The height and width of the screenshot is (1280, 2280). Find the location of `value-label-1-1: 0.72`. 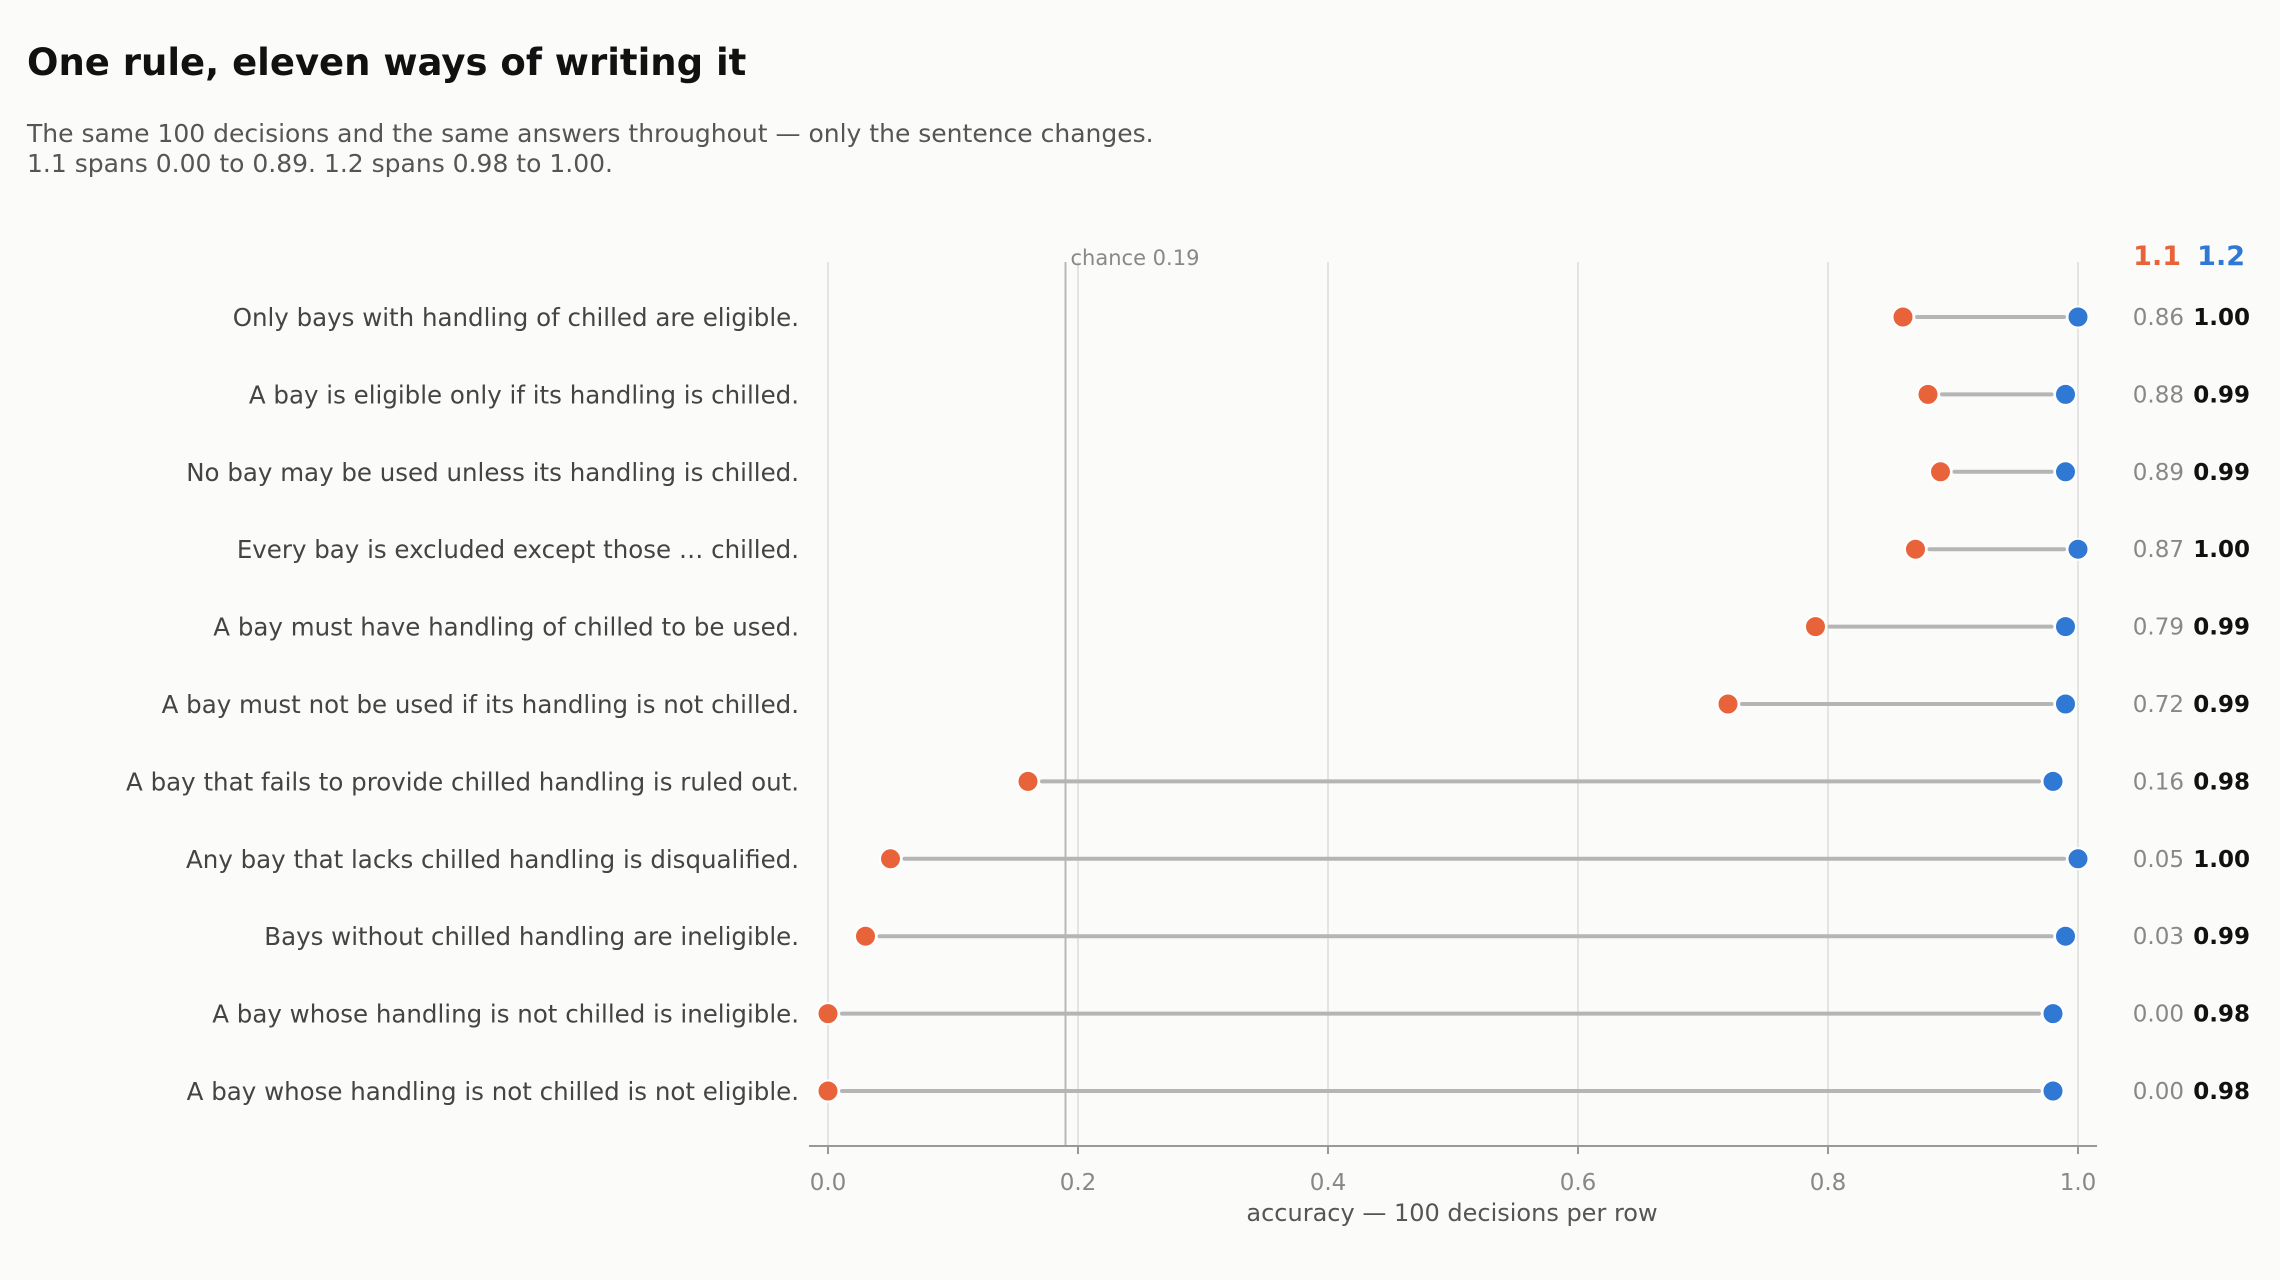

value-label-1-1: 0.72 is located at coordinates (2158, 705).